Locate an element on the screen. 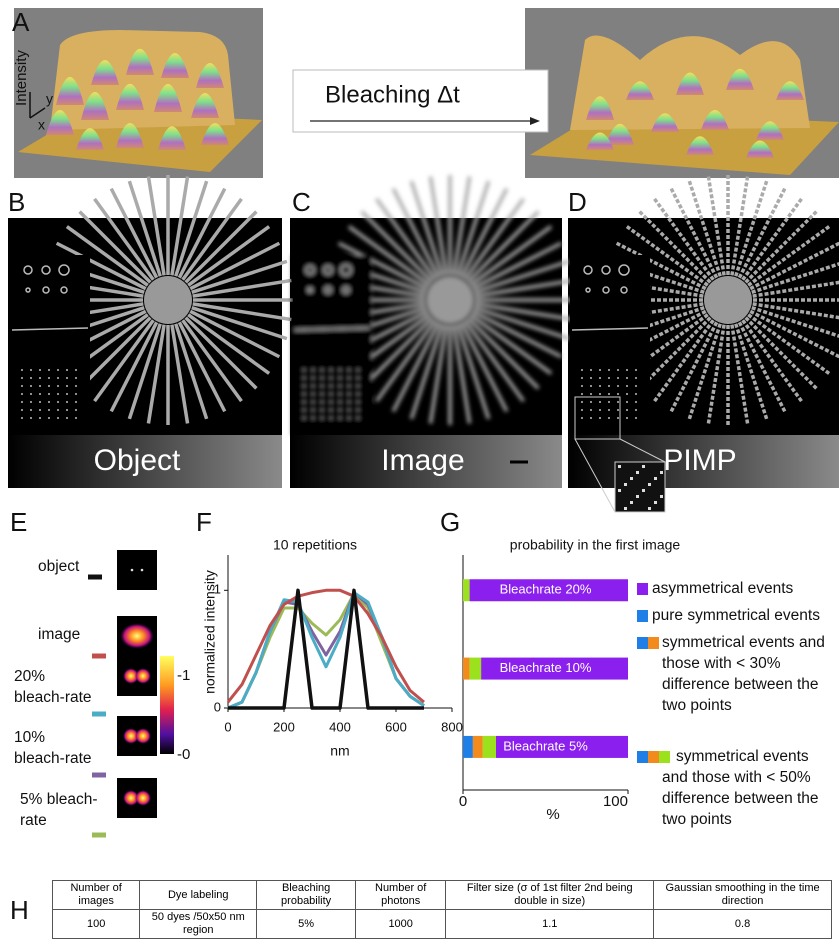 The image size is (839, 949). arrow-box is located at coordinates (420, 101).